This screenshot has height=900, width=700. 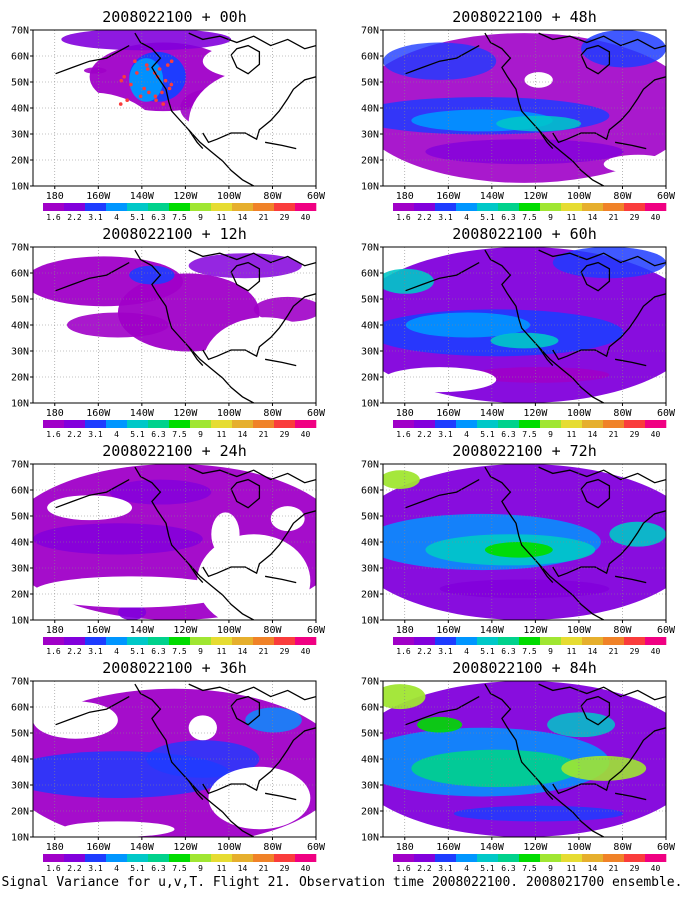 What do you see at coordinates (524, 668) in the screenshot?
I see `panel-title: 2008022100 + 84h` at bounding box center [524, 668].